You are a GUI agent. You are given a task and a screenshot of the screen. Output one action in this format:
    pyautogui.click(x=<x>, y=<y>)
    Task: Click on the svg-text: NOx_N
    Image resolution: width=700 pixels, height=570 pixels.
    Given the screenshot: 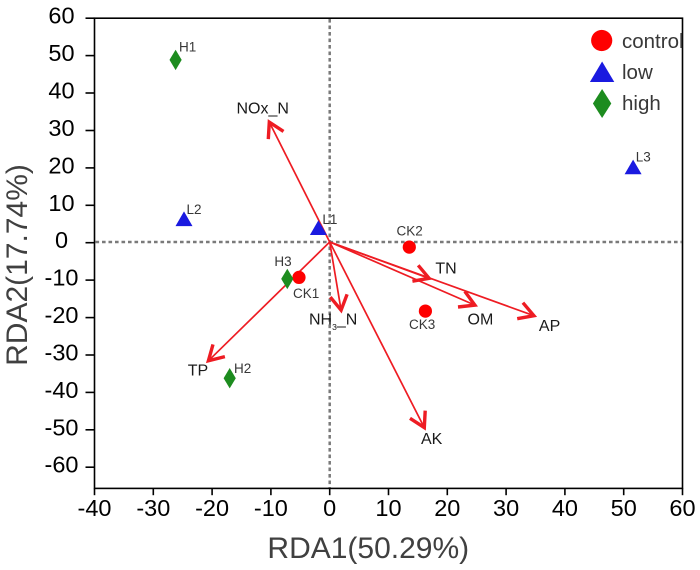 What is the action you would take?
    pyautogui.click(x=263, y=109)
    